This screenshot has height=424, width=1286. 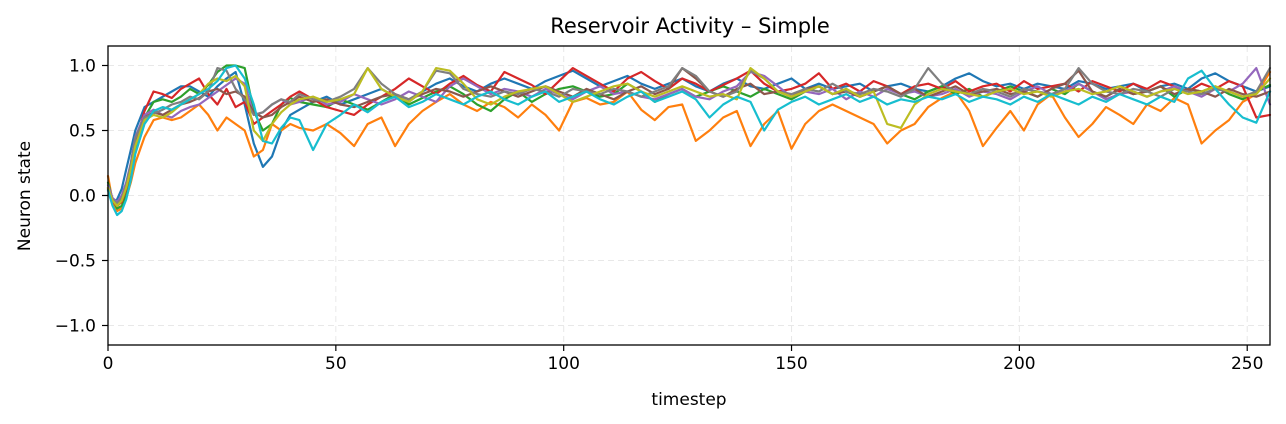 I want to click on x-tick-label: 150, so click(x=791, y=364).